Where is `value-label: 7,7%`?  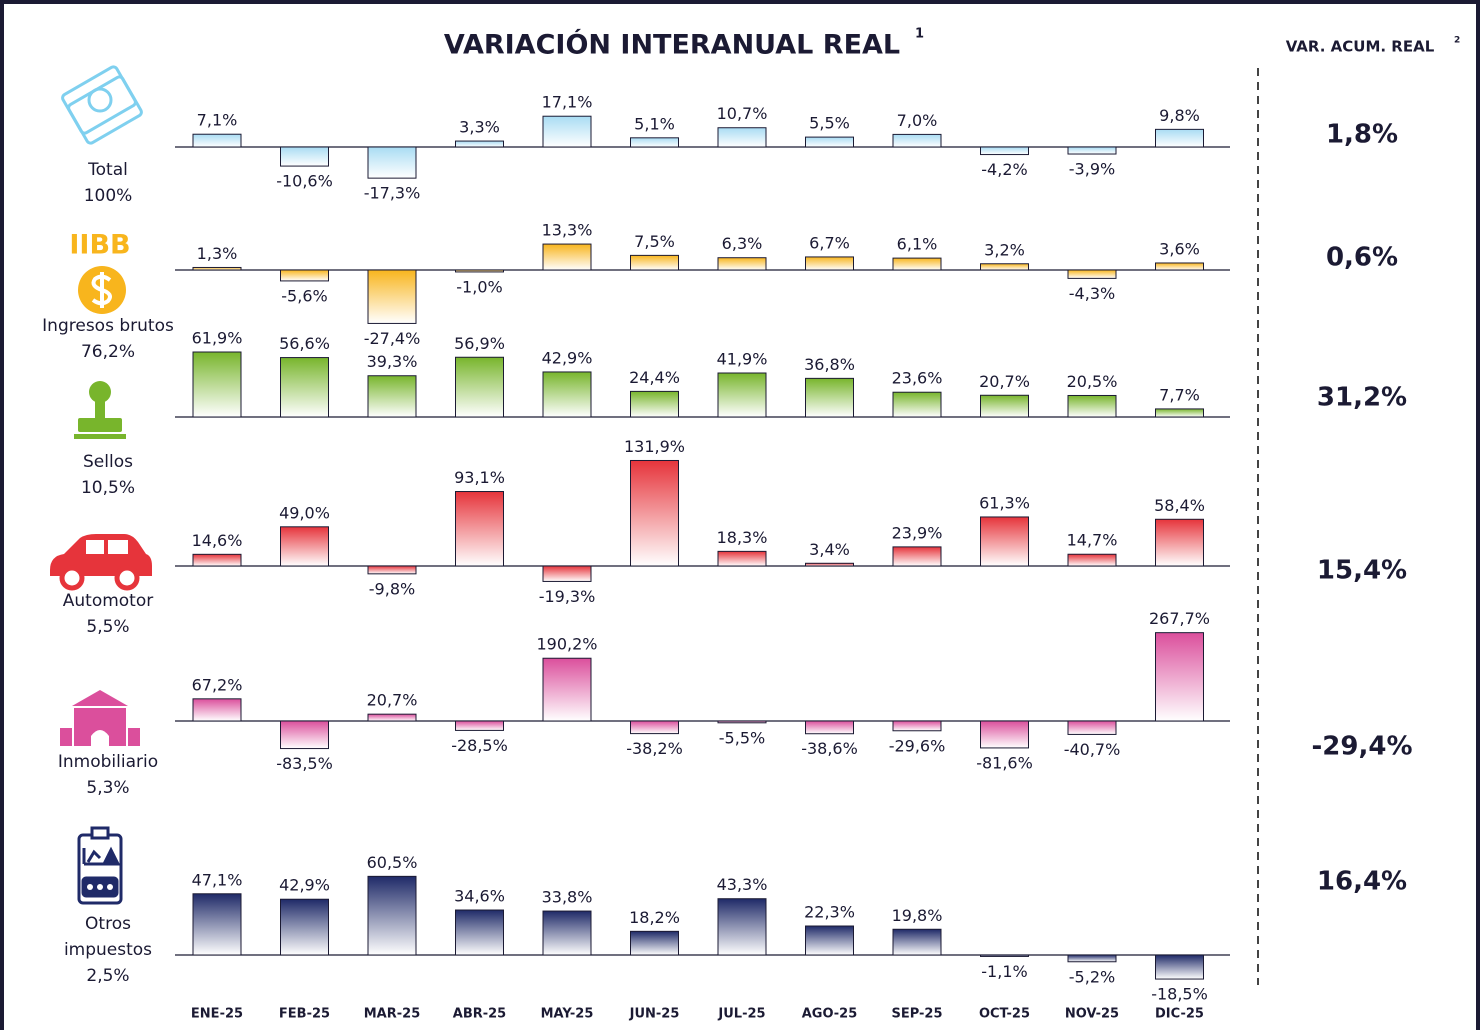 value-label: 7,7% is located at coordinates (1179, 394).